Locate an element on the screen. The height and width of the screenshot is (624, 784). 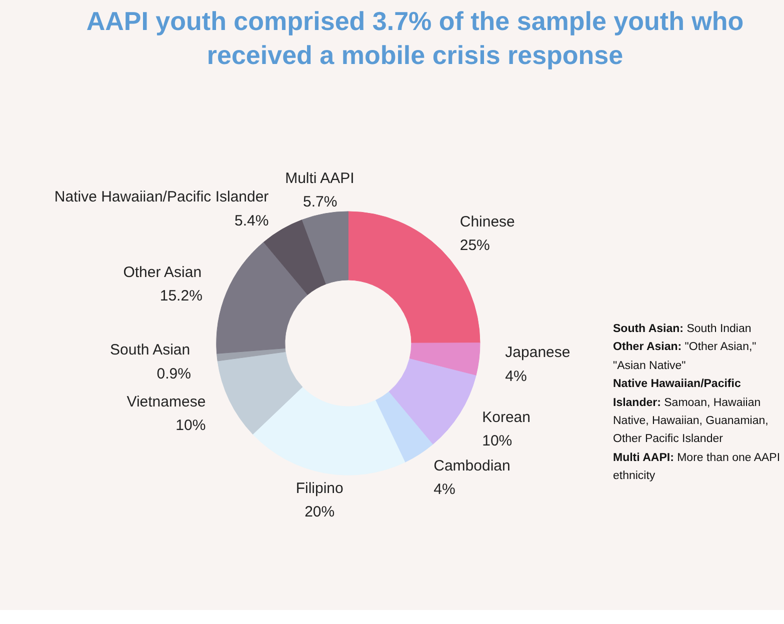
slice-label: Chinese is located at coordinates (487, 221).